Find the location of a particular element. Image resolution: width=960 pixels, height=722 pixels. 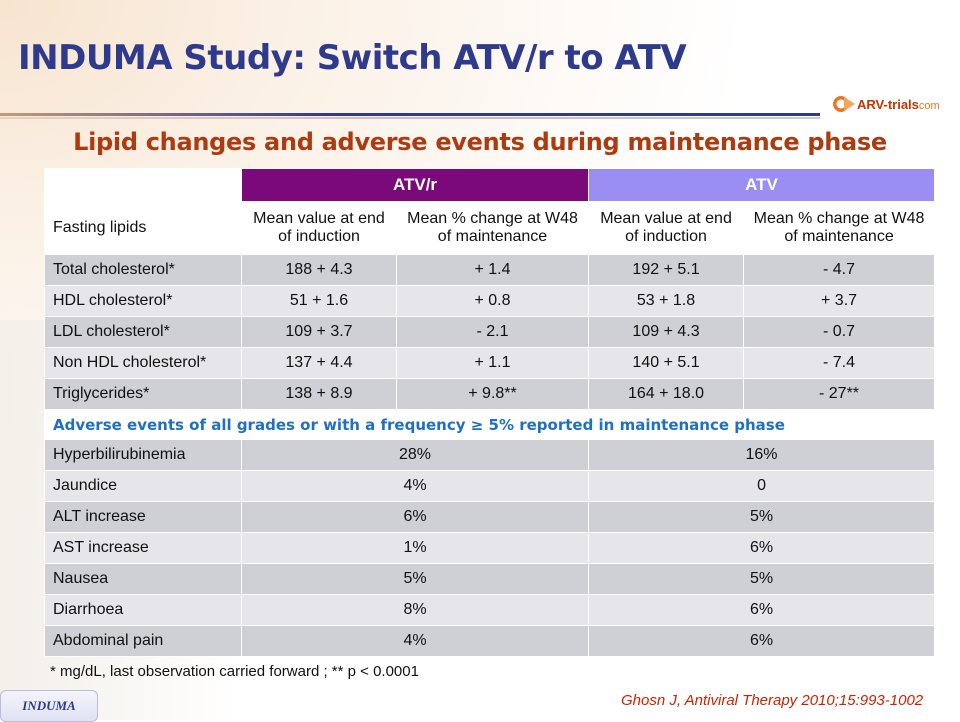

table-row: Jaundice 4% 0 is located at coordinates (490, 486).